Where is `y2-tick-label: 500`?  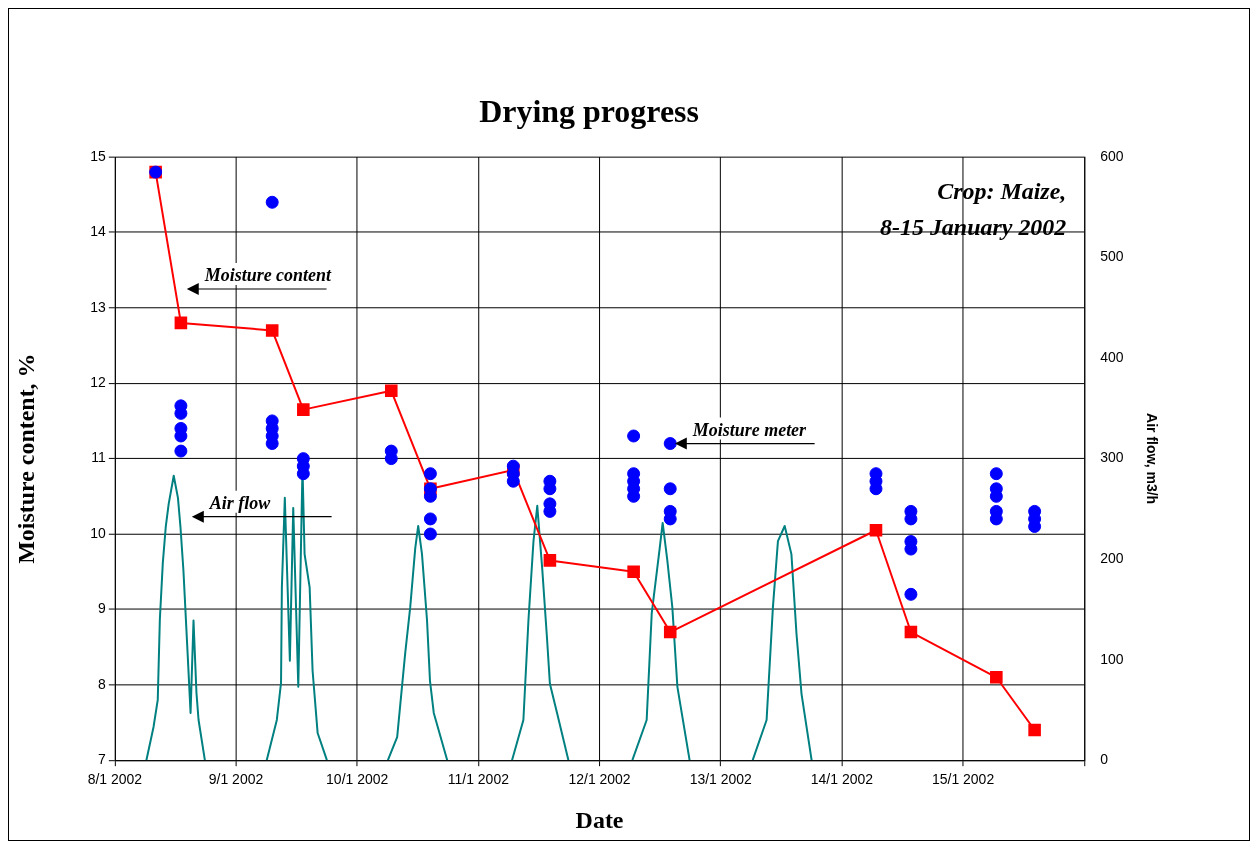
y2-tick-label: 500 is located at coordinates (1112, 256).